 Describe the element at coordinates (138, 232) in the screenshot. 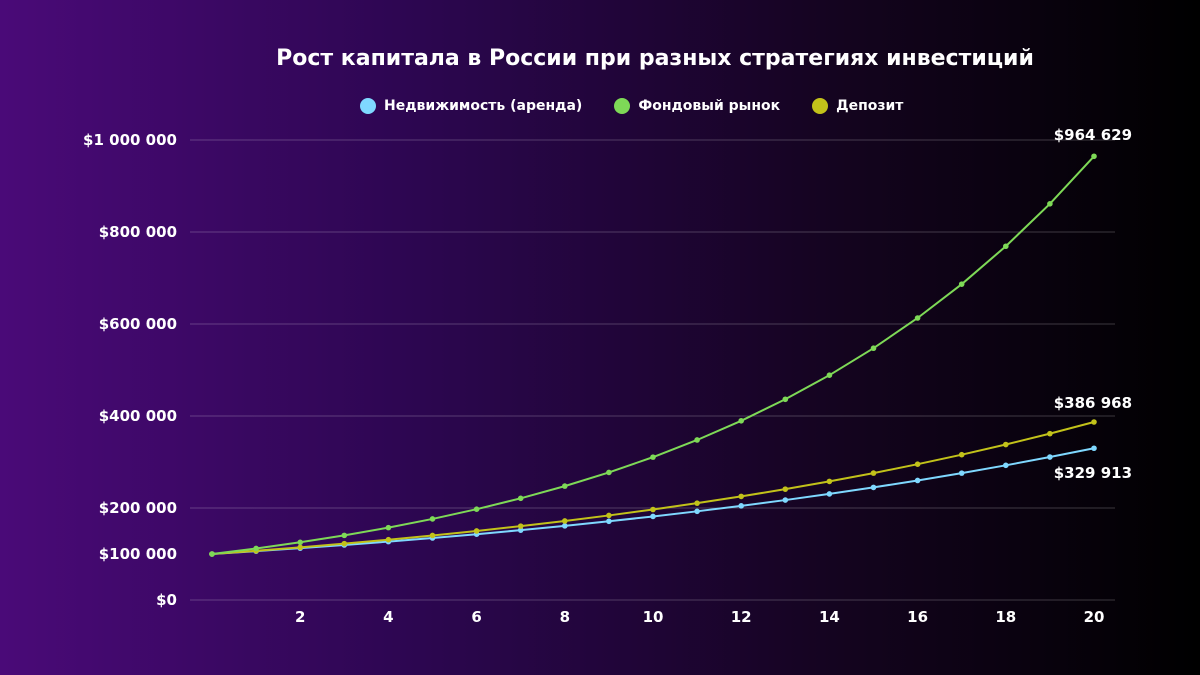

I see `y-tick-label: $800 000` at that location.